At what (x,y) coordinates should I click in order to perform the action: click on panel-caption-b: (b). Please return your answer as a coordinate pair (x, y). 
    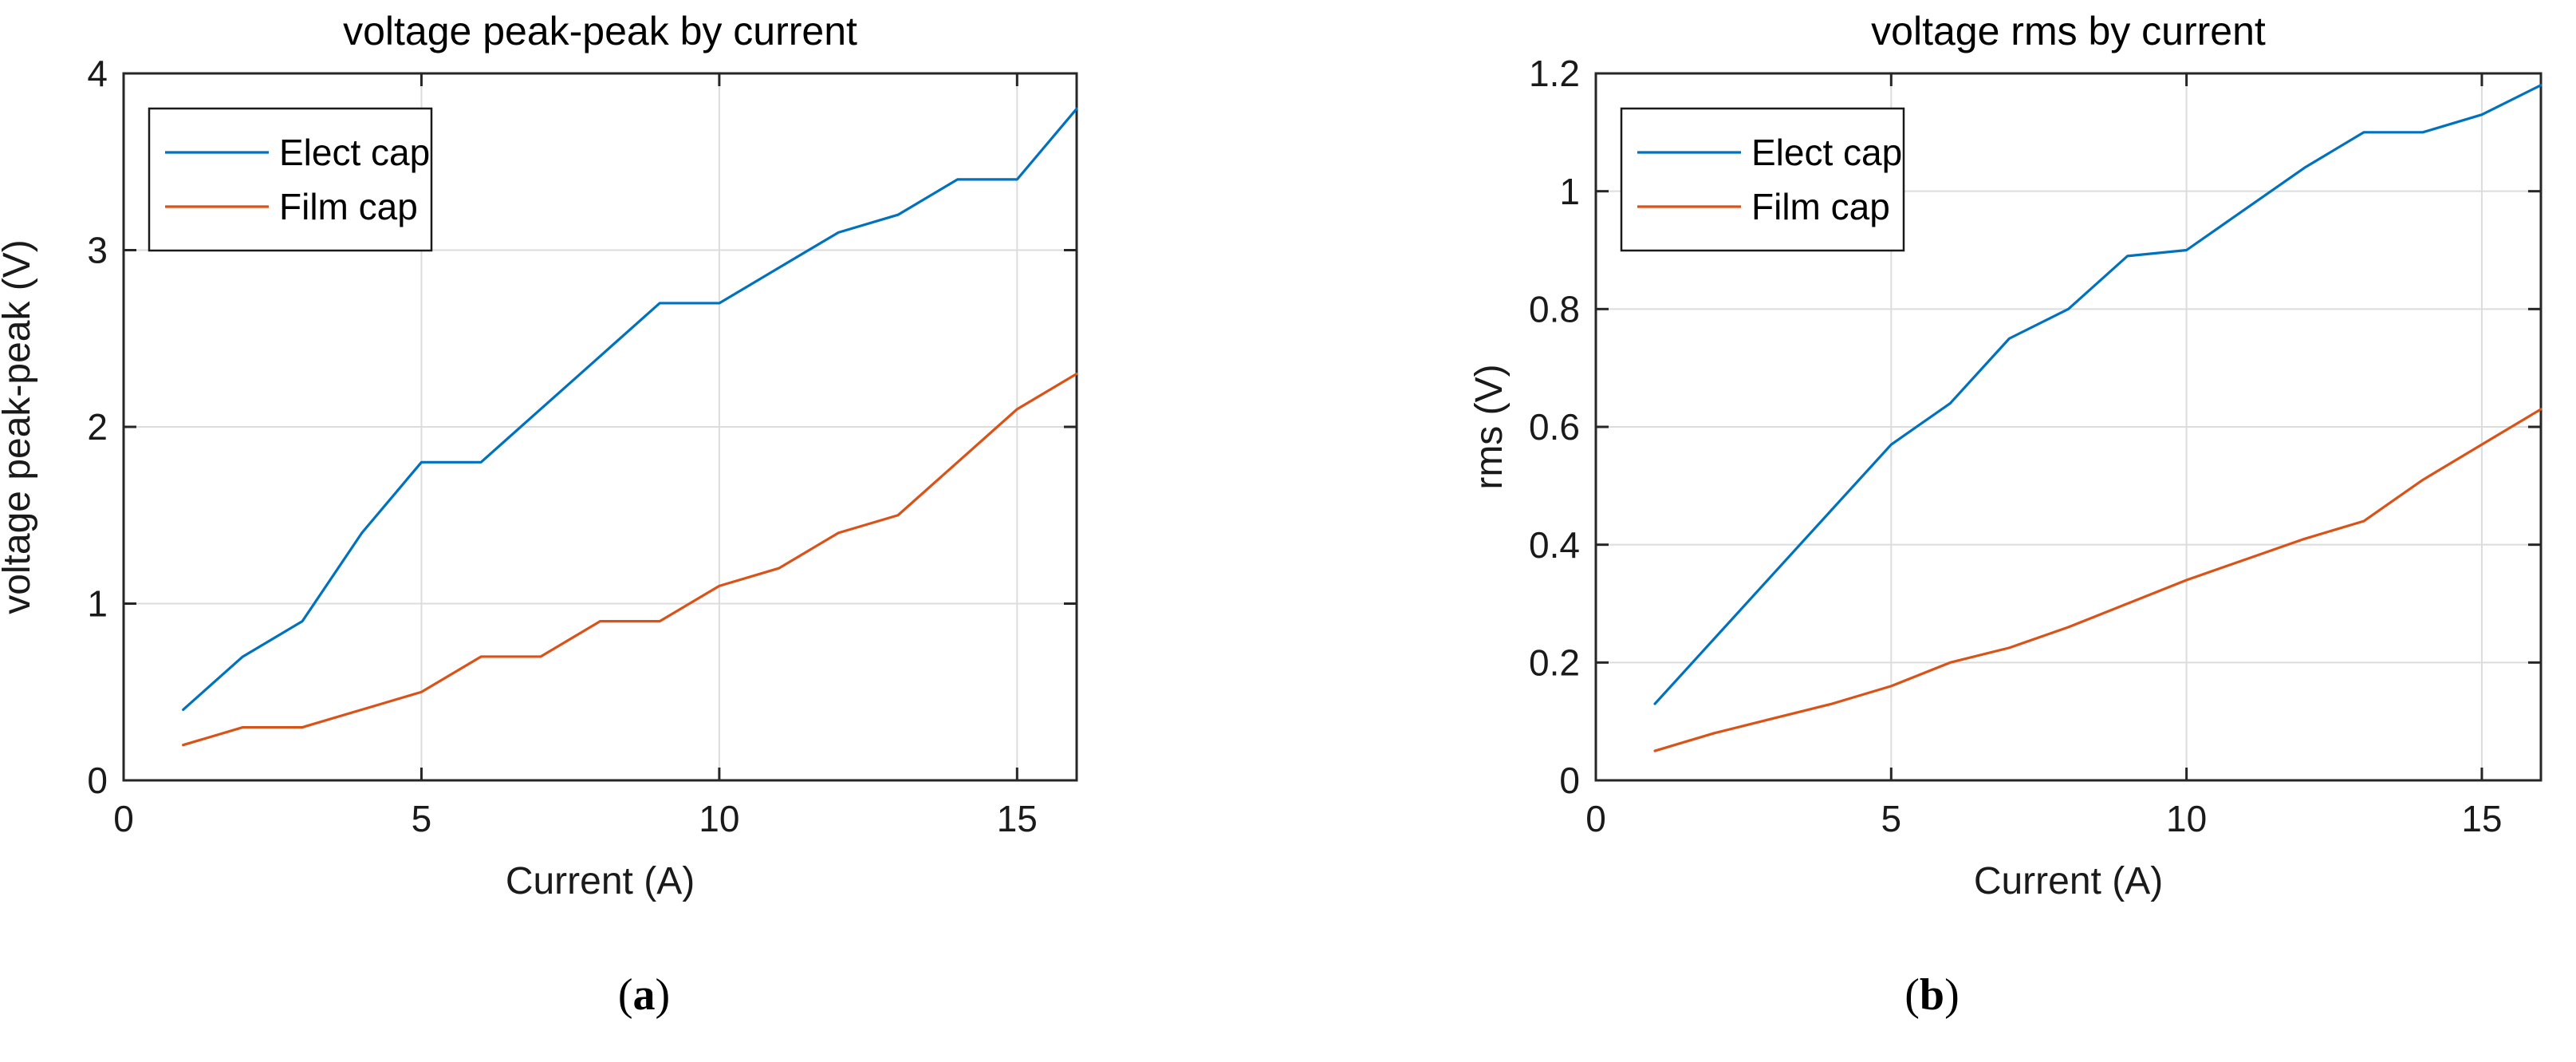
    Looking at the image, I should click on (1932, 995).